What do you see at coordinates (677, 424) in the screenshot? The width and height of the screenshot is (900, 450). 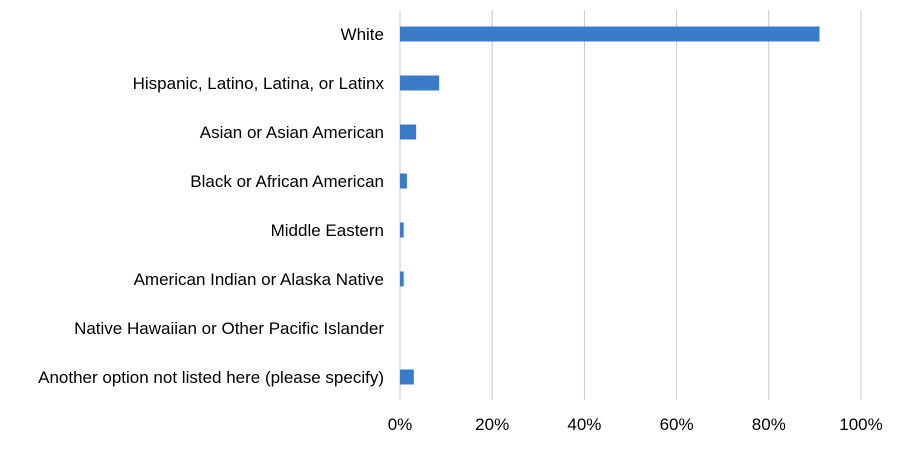 I see `x-tick-label: 60%` at bounding box center [677, 424].